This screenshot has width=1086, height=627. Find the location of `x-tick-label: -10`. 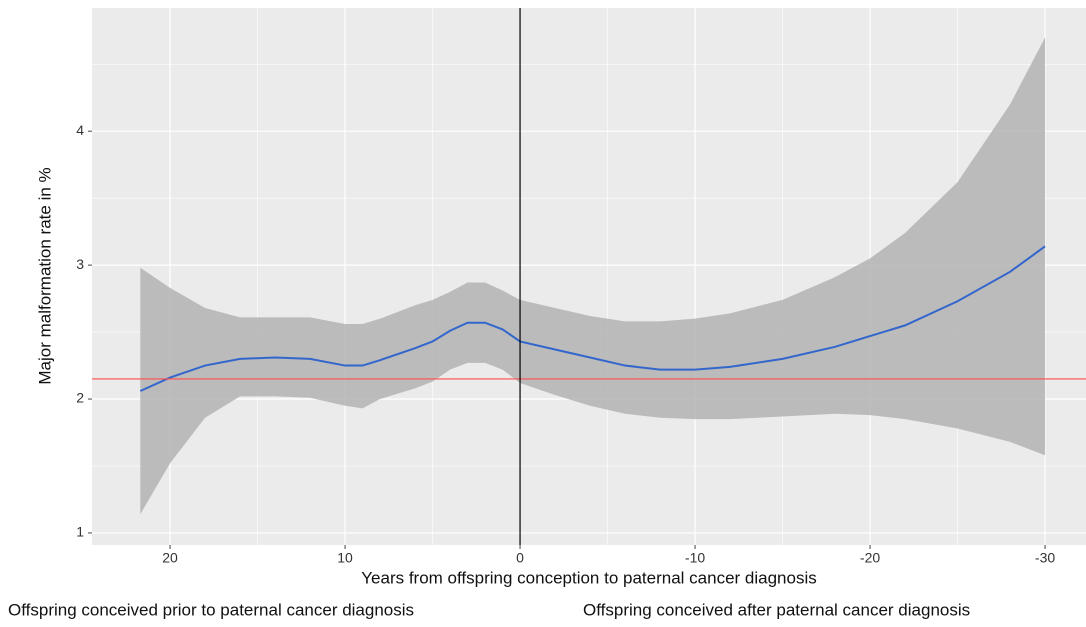

x-tick-label: -10 is located at coordinates (695, 558).